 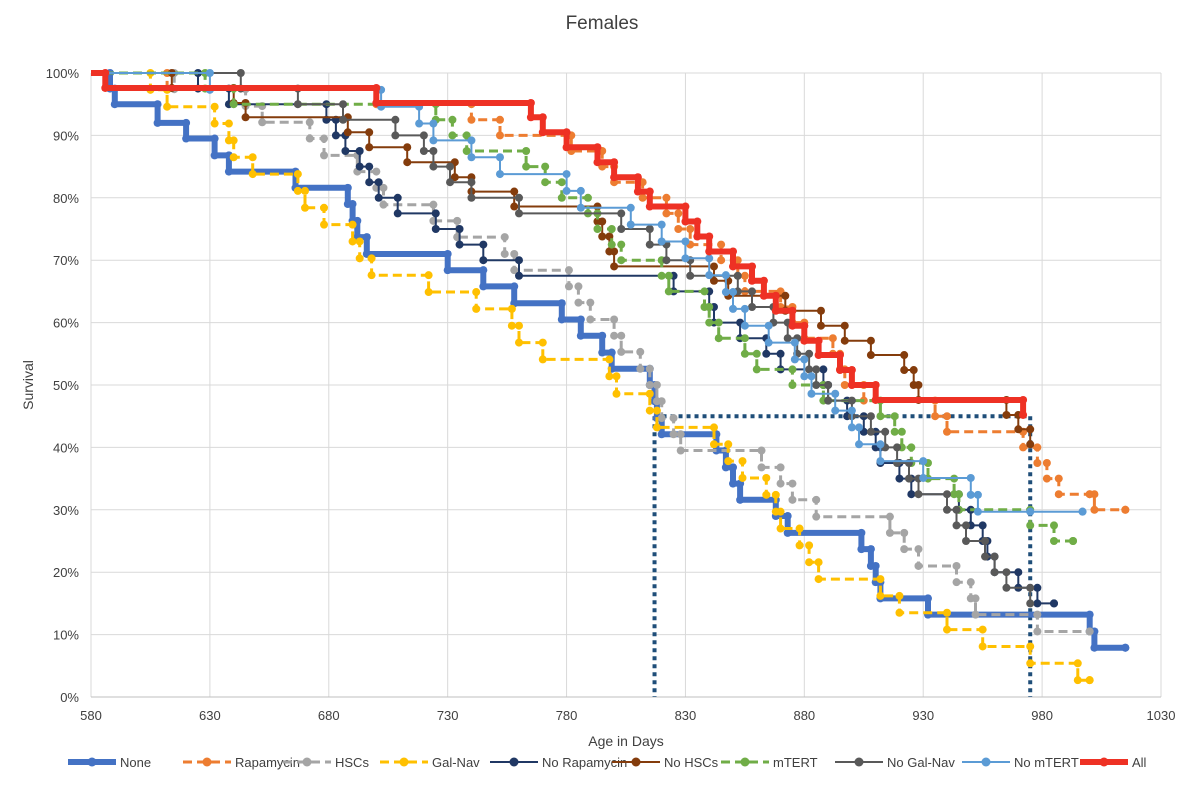 I want to click on legend-item-gal-nav: Gal-Nav, so click(x=430, y=762).